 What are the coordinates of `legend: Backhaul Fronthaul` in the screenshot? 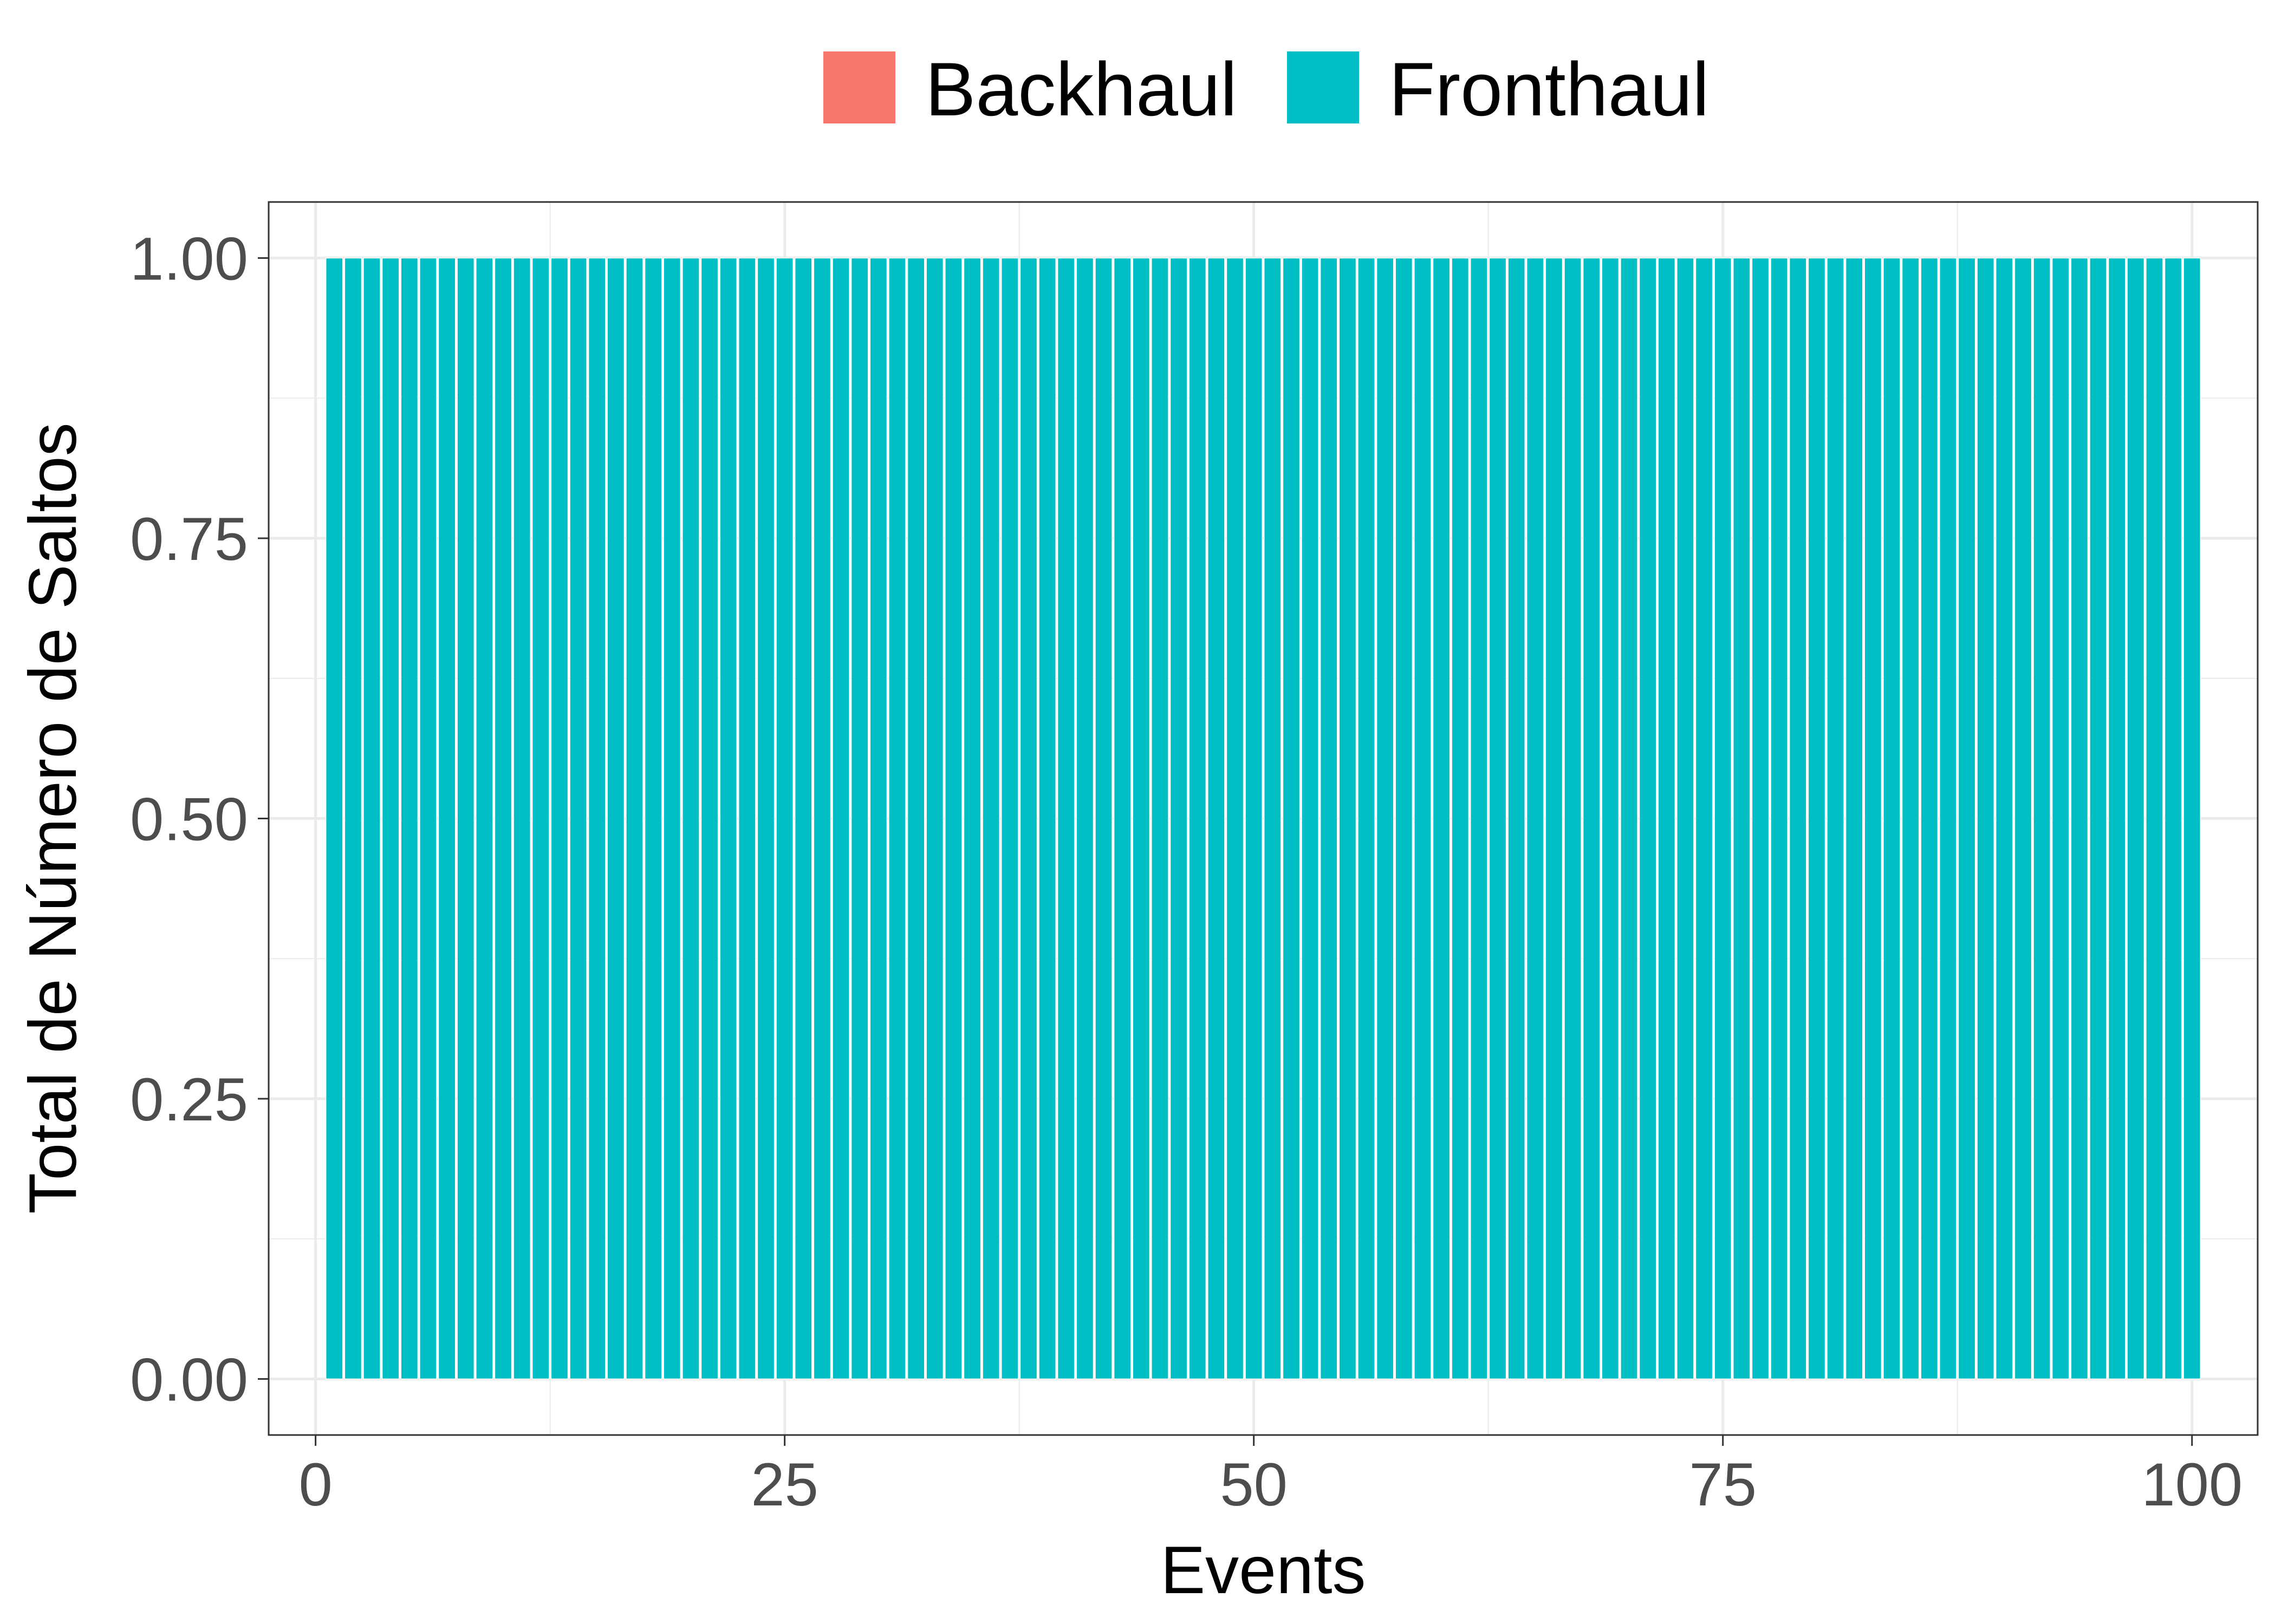 It's located at (1266, 89).